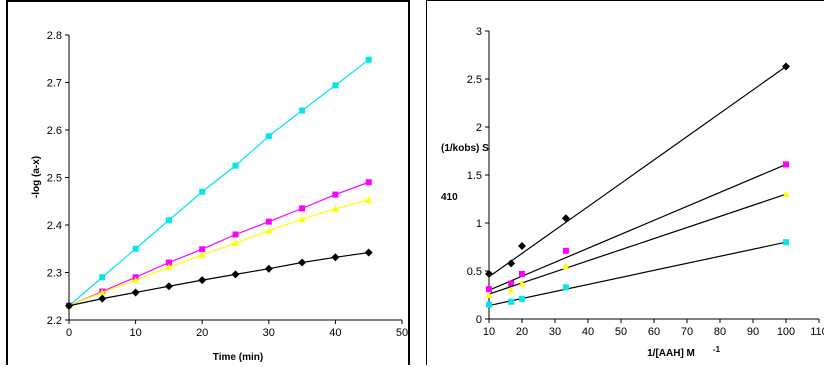 Image resolution: width=824 pixels, height=367 pixels. What do you see at coordinates (489, 332) in the screenshot?
I see `right-x-tick-label: 10` at bounding box center [489, 332].